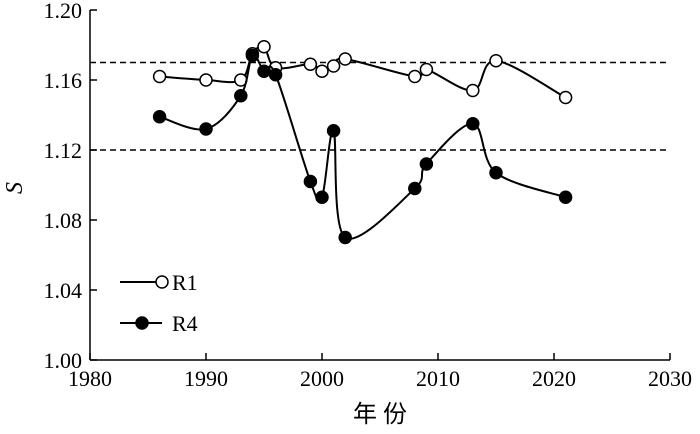  Describe the element at coordinates (670, 378) in the screenshot. I see `x-tick-label-5: 2030` at that location.